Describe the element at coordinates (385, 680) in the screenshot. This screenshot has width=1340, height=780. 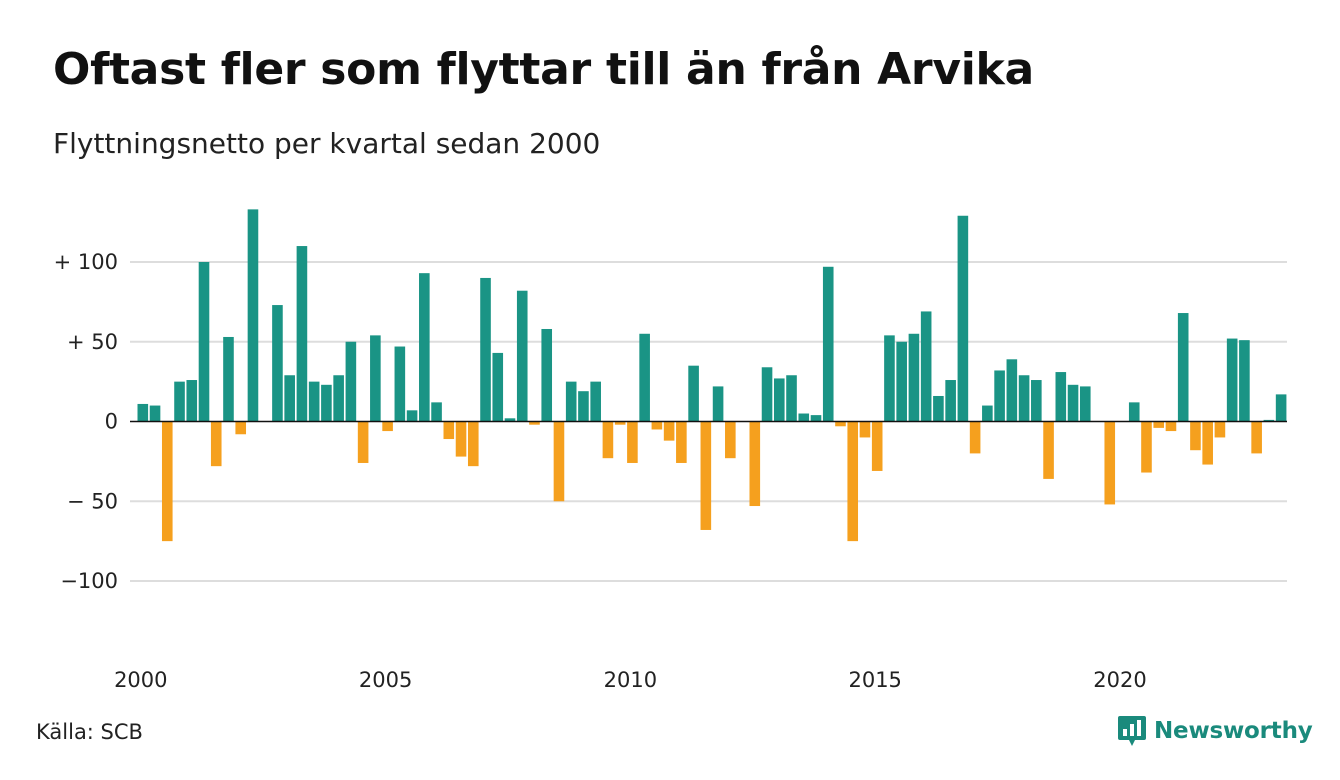
I see `x-tick-label: 2005` at that location.